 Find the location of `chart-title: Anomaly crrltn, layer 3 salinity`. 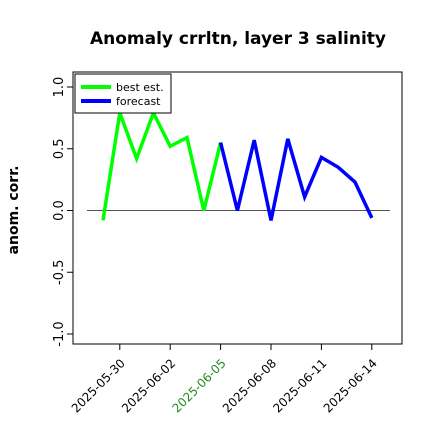

chart-title: Anomaly crrltn, layer 3 salinity is located at coordinates (238, 39).